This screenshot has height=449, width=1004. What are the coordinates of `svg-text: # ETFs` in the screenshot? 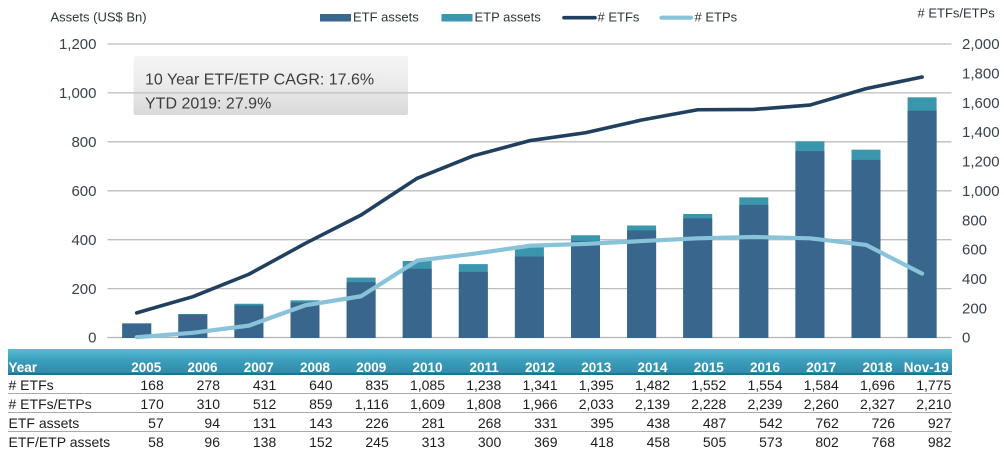 It's located at (619, 17).